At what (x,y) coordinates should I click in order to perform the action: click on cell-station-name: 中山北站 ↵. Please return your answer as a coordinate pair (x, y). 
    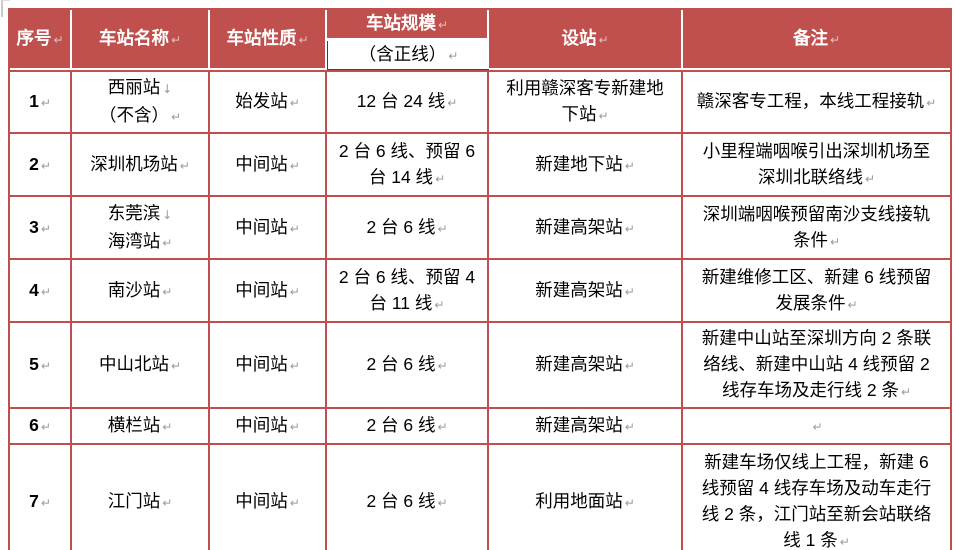
    Looking at the image, I should click on (141, 366).